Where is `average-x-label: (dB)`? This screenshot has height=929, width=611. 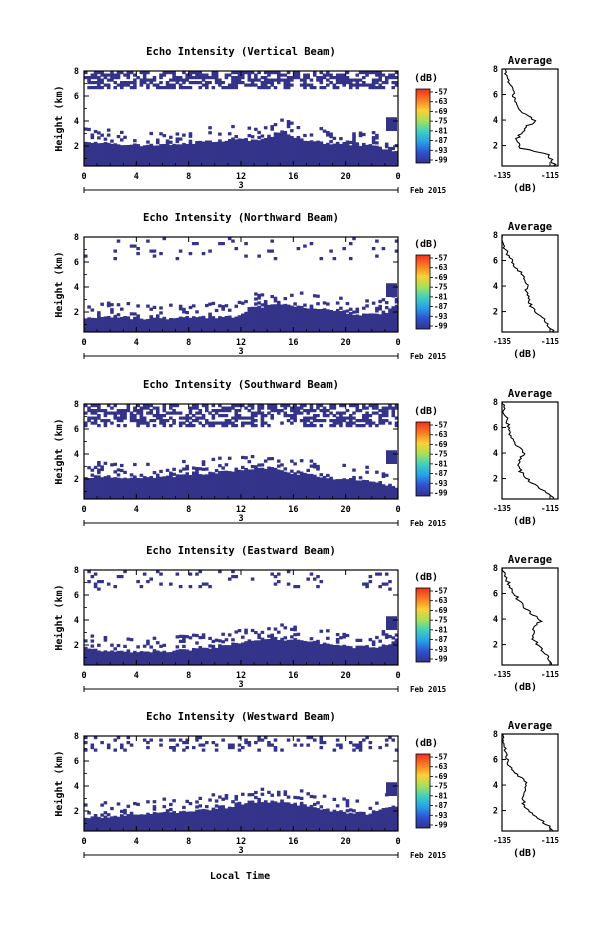
average-x-label: (dB) is located at coordinates (525, 354).